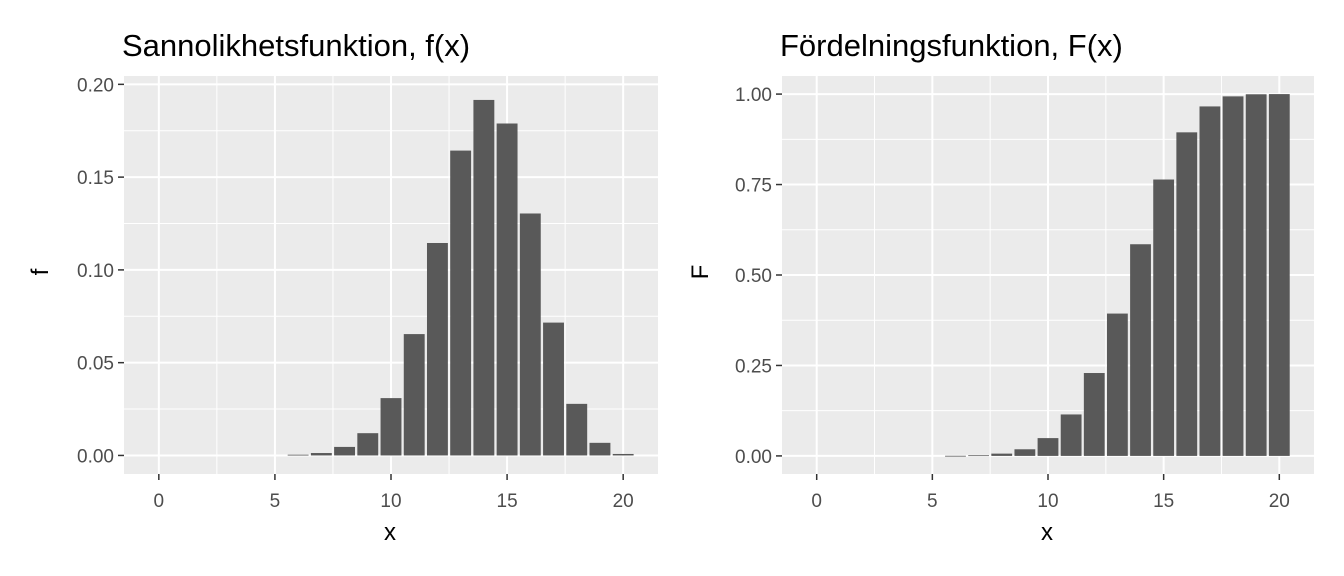  What do you see at coordinates (753, 95) in the screenshot?
I see `y-tick-label: 1.00` at bounding box center [753, 95].